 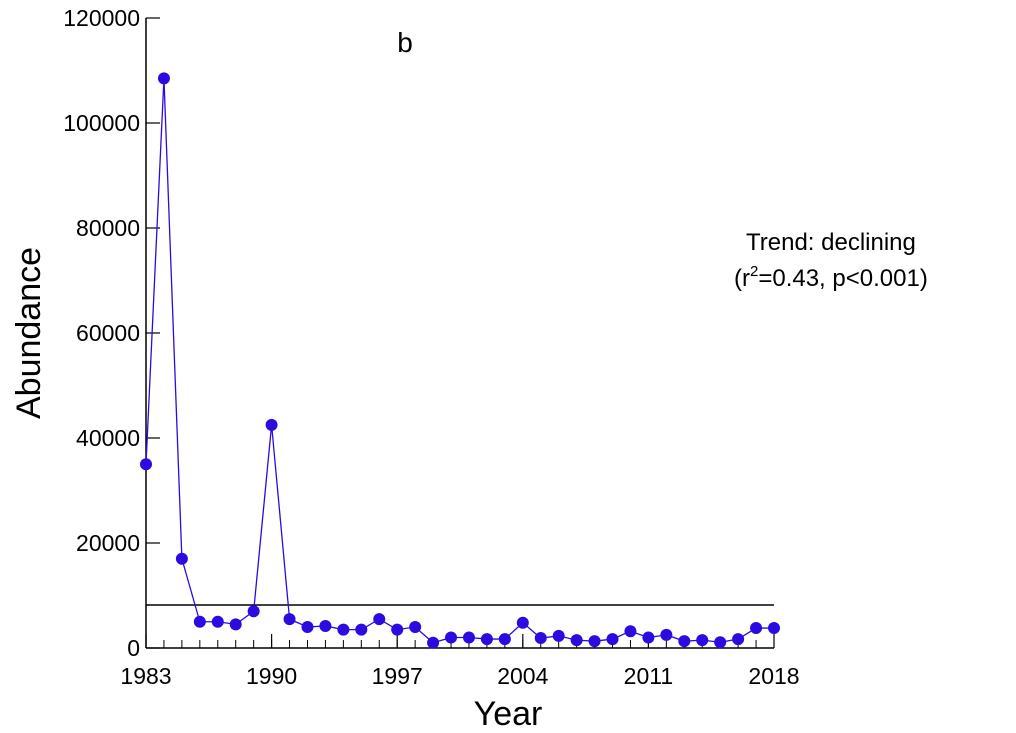 I want to click on annotation-part: =0.43, p<0.001), so click(x=842, y=278).